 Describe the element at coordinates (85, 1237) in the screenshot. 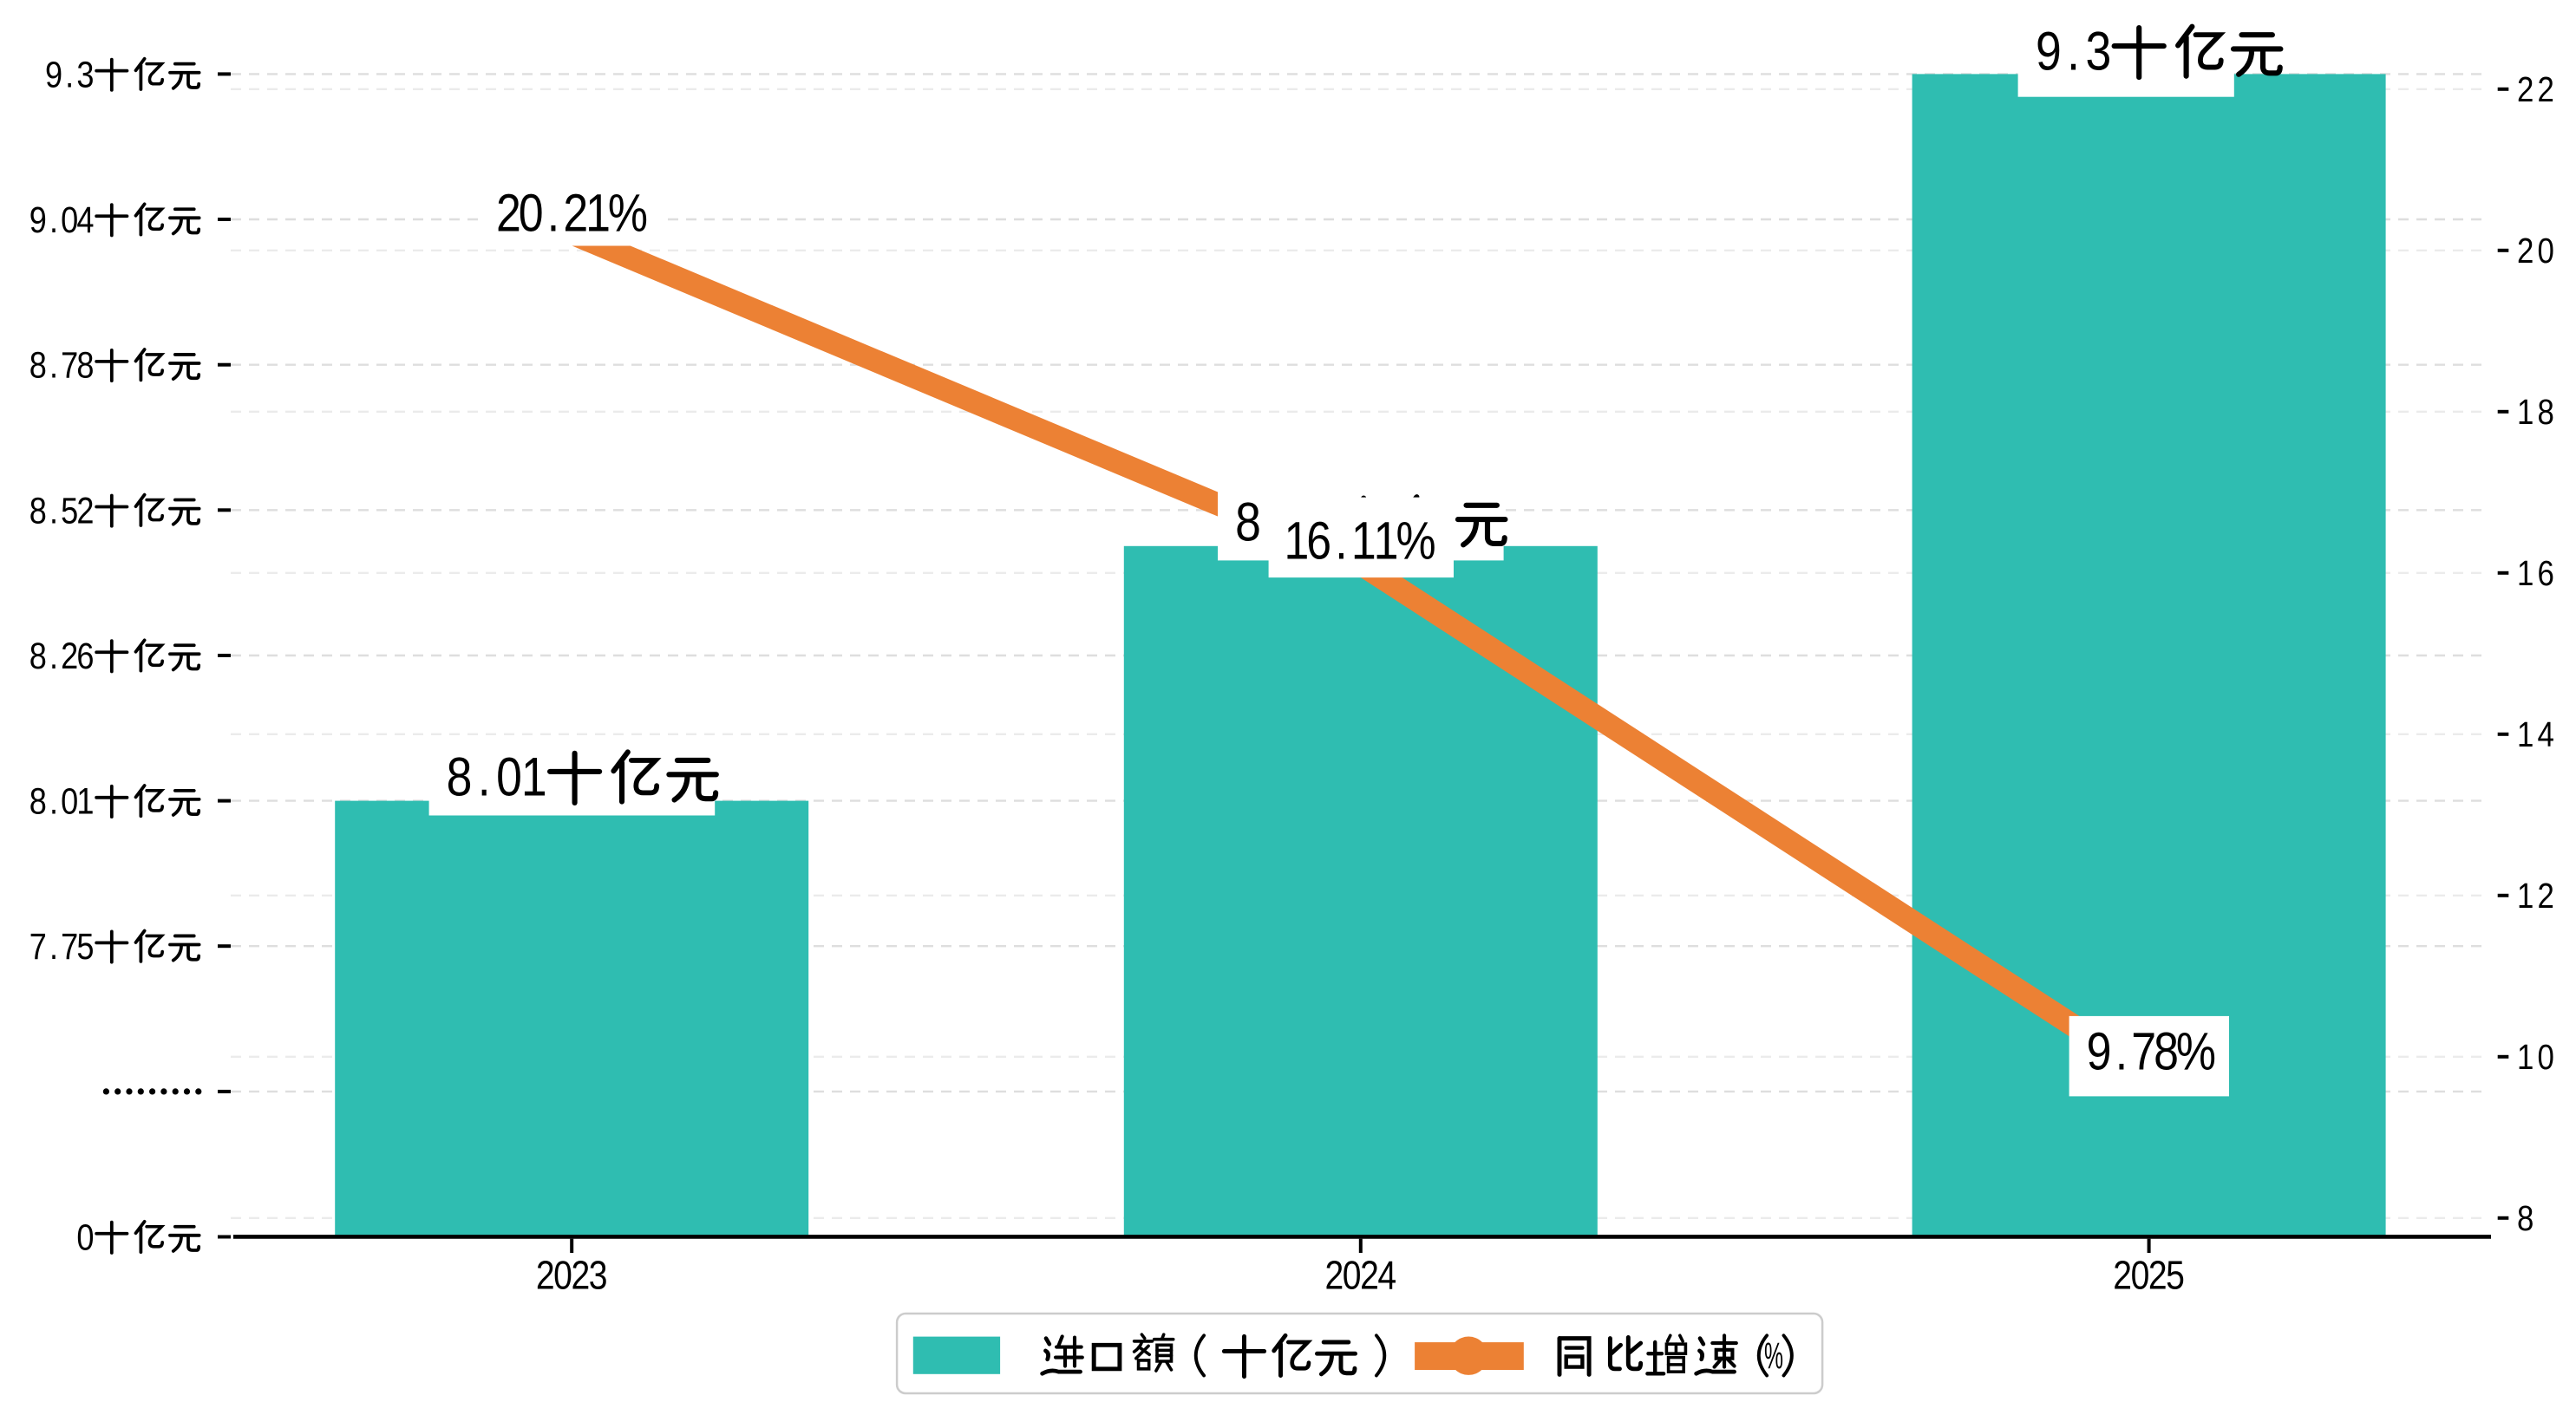

I see `svg-text: 0` at that location.